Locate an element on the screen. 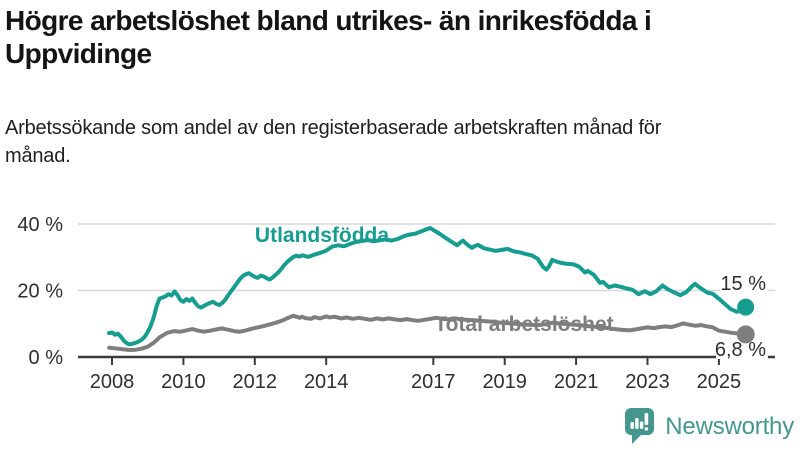  y-tick-label: 0 % is located at coordinates (46, 358).